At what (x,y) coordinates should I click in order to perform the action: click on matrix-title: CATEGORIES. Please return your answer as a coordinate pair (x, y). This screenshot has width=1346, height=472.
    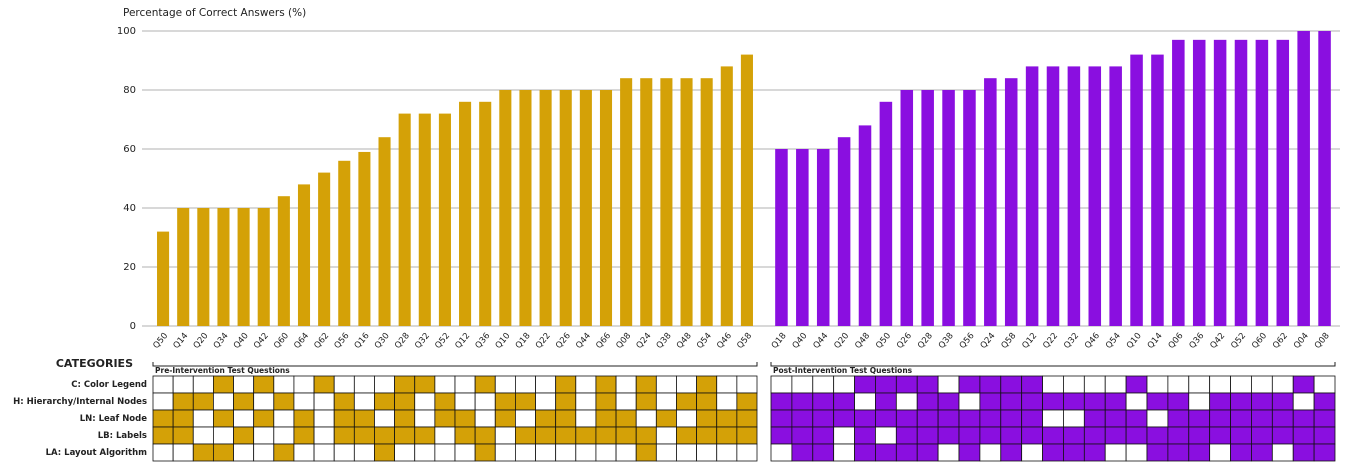
    Looking at the image, I should click on (94, 363).